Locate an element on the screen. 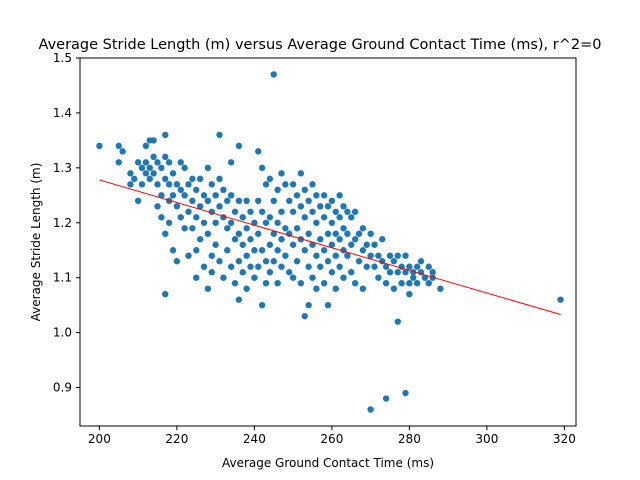 The width and height of the screenshot is (640, 480). x-tick-label: 200 is located at coordinates (99, 439).